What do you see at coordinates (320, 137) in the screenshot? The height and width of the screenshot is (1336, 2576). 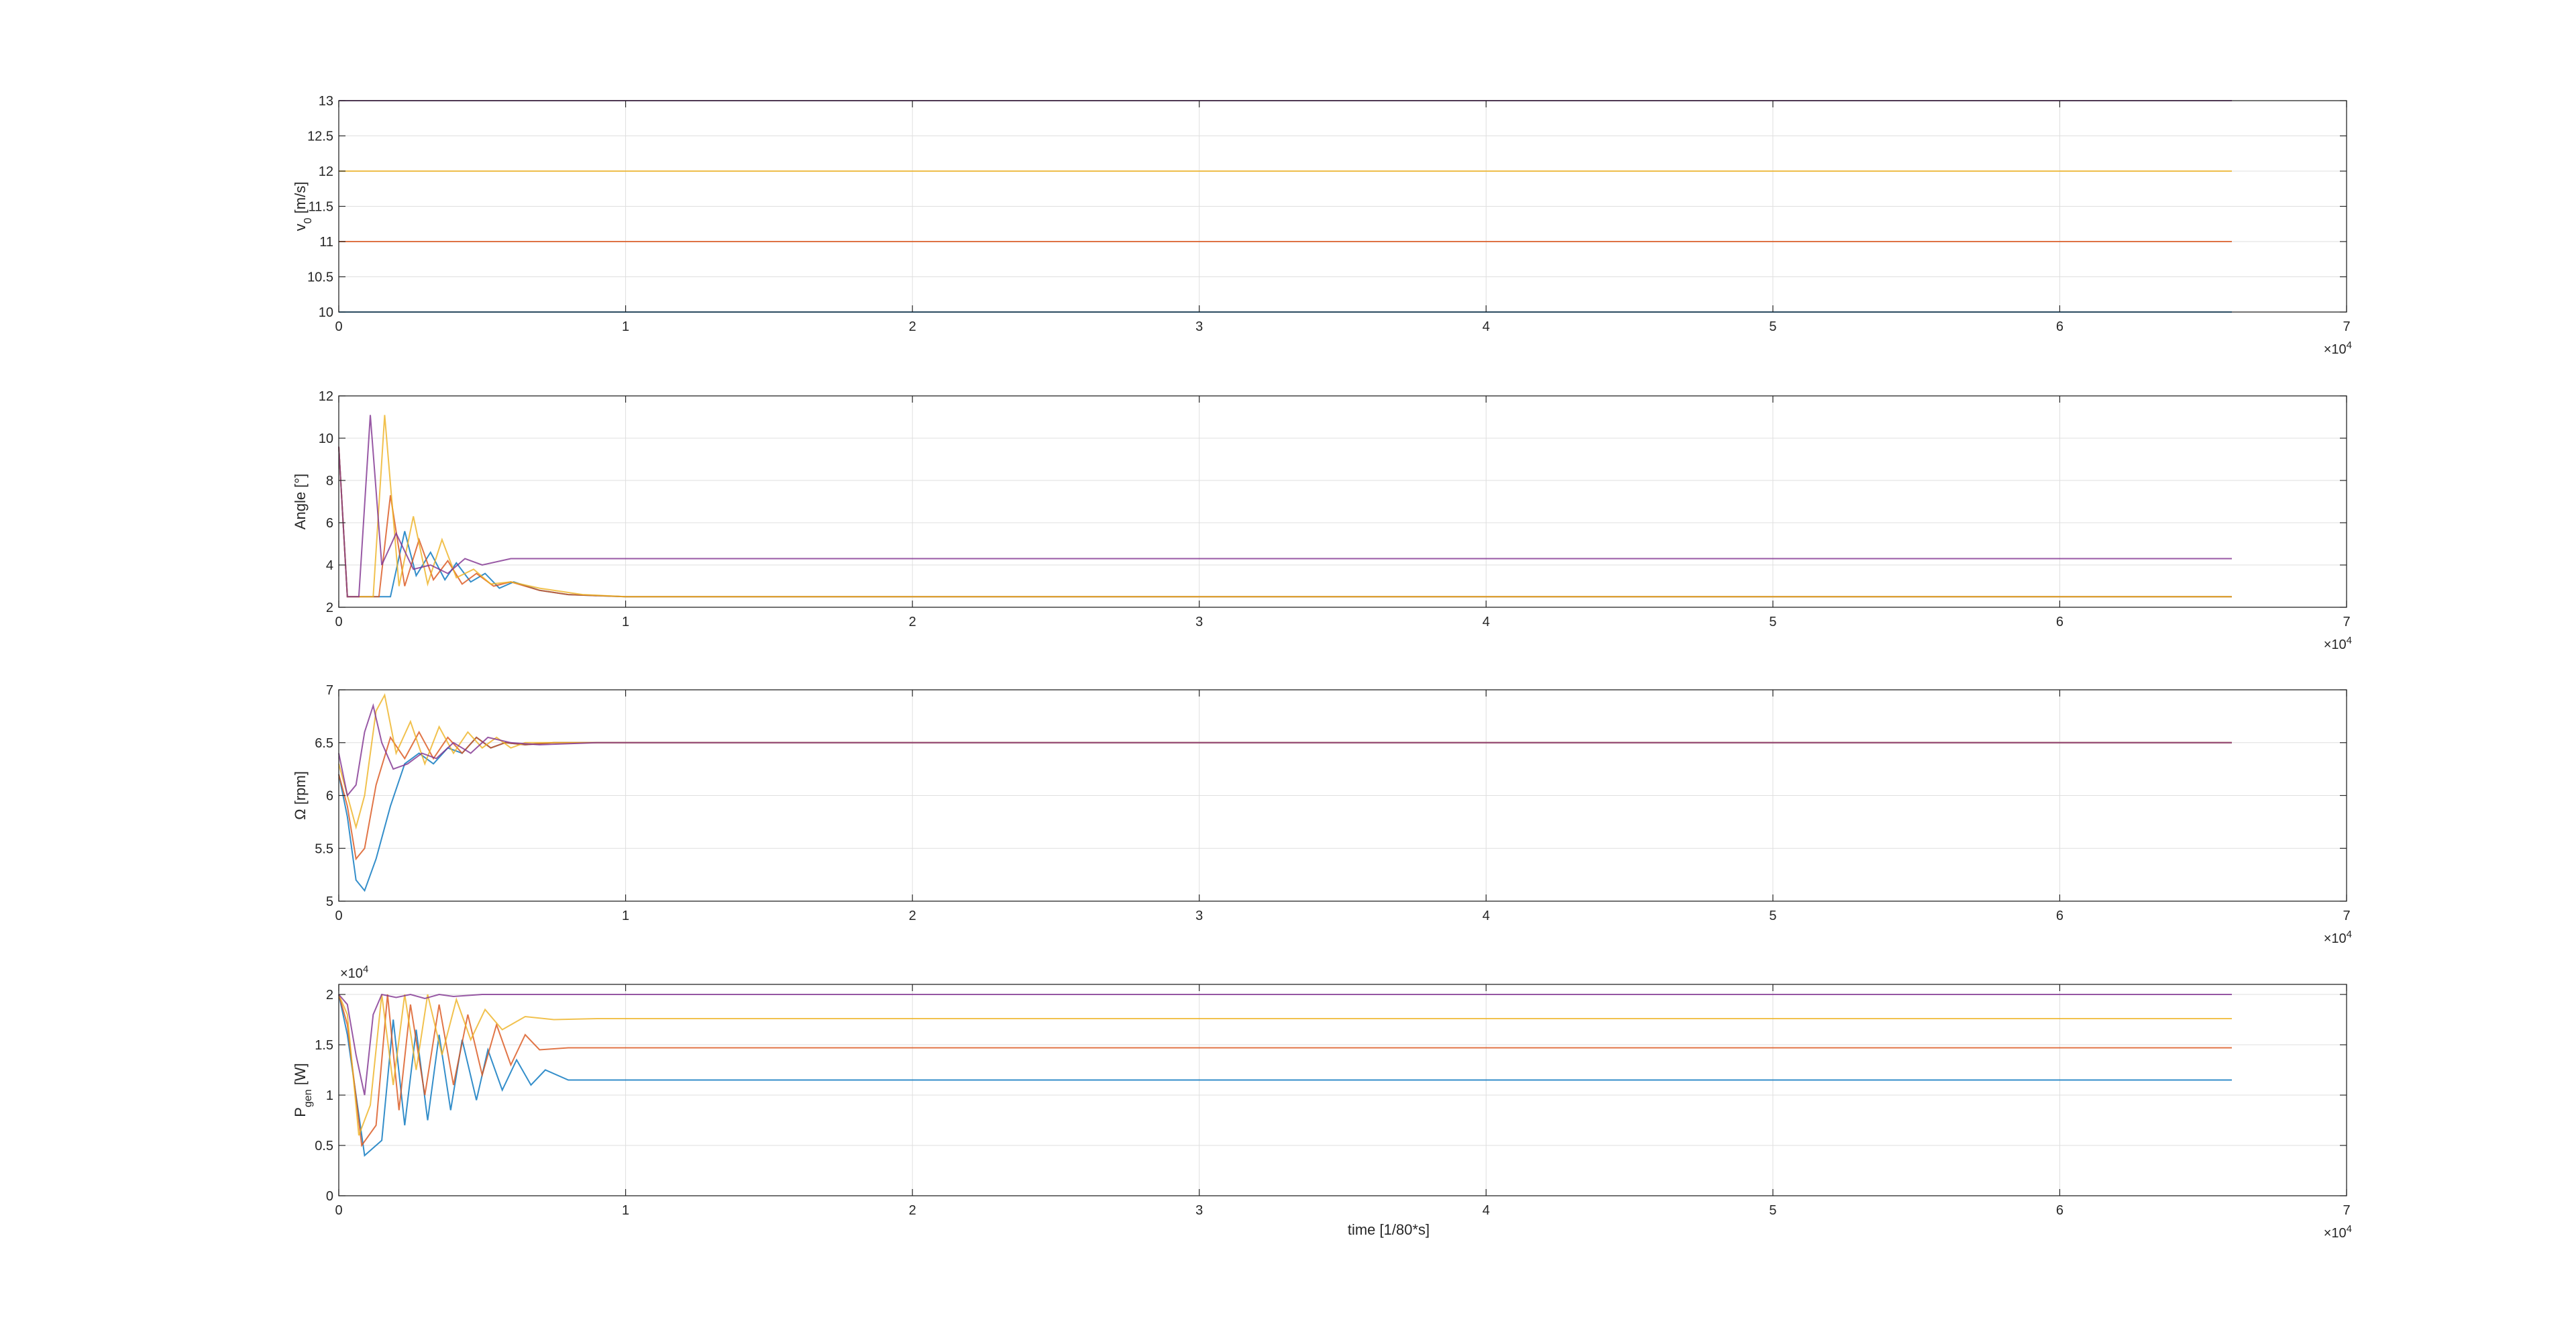 I see `y-tick-label: 12.5` at bounding box center [320, 137].